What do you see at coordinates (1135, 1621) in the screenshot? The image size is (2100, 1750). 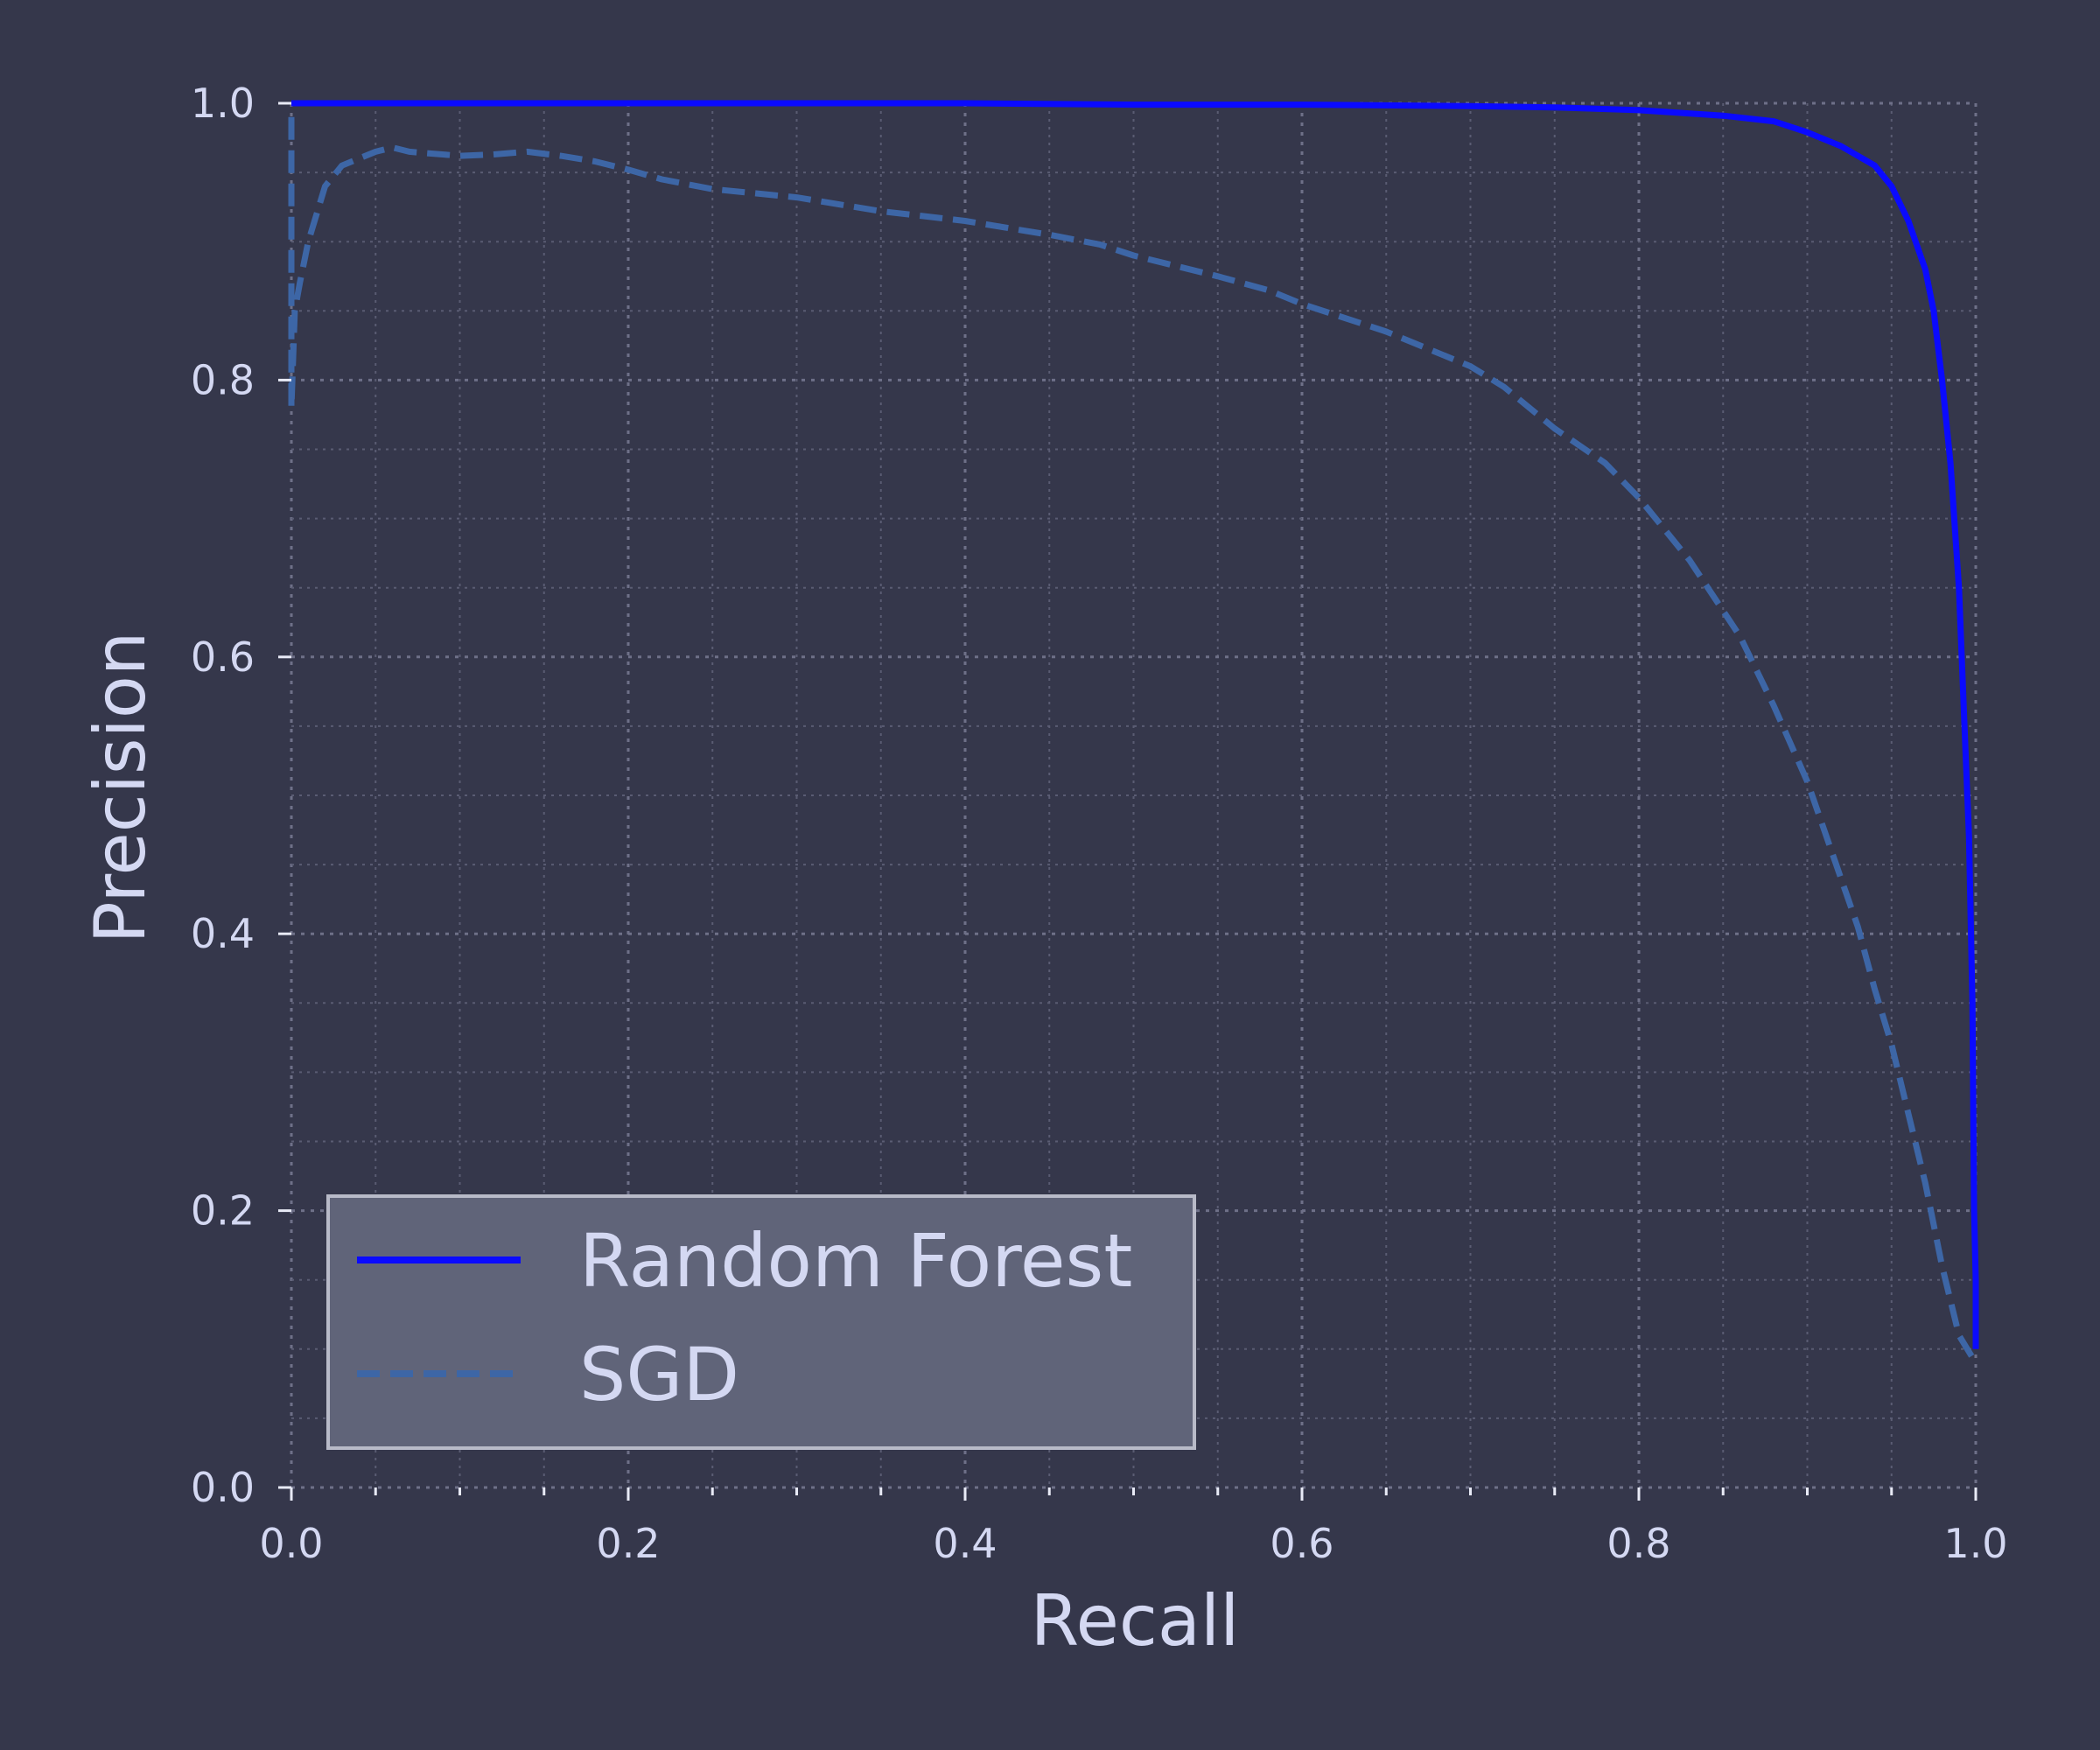 I see `x-axis-title: Recall` at bounding box center [1135, 1621].